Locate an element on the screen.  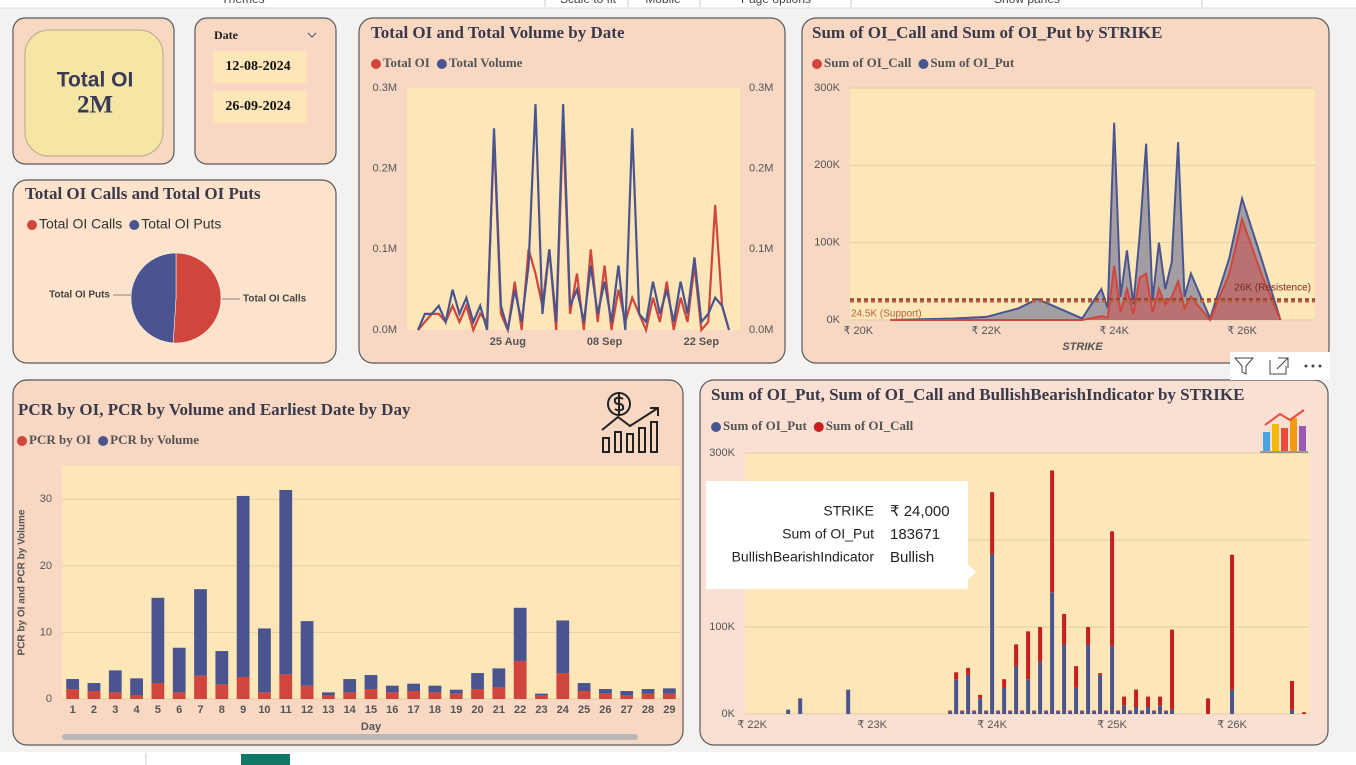
ribbon-item: Themes is located at coordinates (242, 3).